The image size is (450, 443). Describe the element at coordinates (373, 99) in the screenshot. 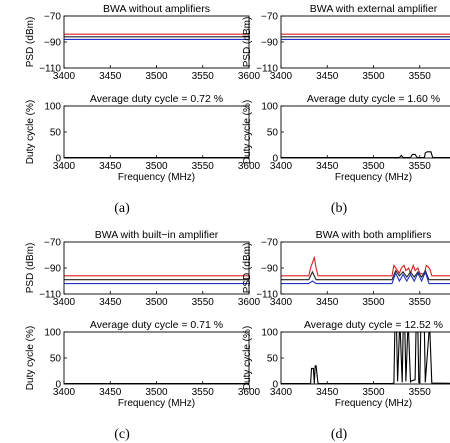

I see `axes-title: Average duty cycle = 1.60 %` at that location.